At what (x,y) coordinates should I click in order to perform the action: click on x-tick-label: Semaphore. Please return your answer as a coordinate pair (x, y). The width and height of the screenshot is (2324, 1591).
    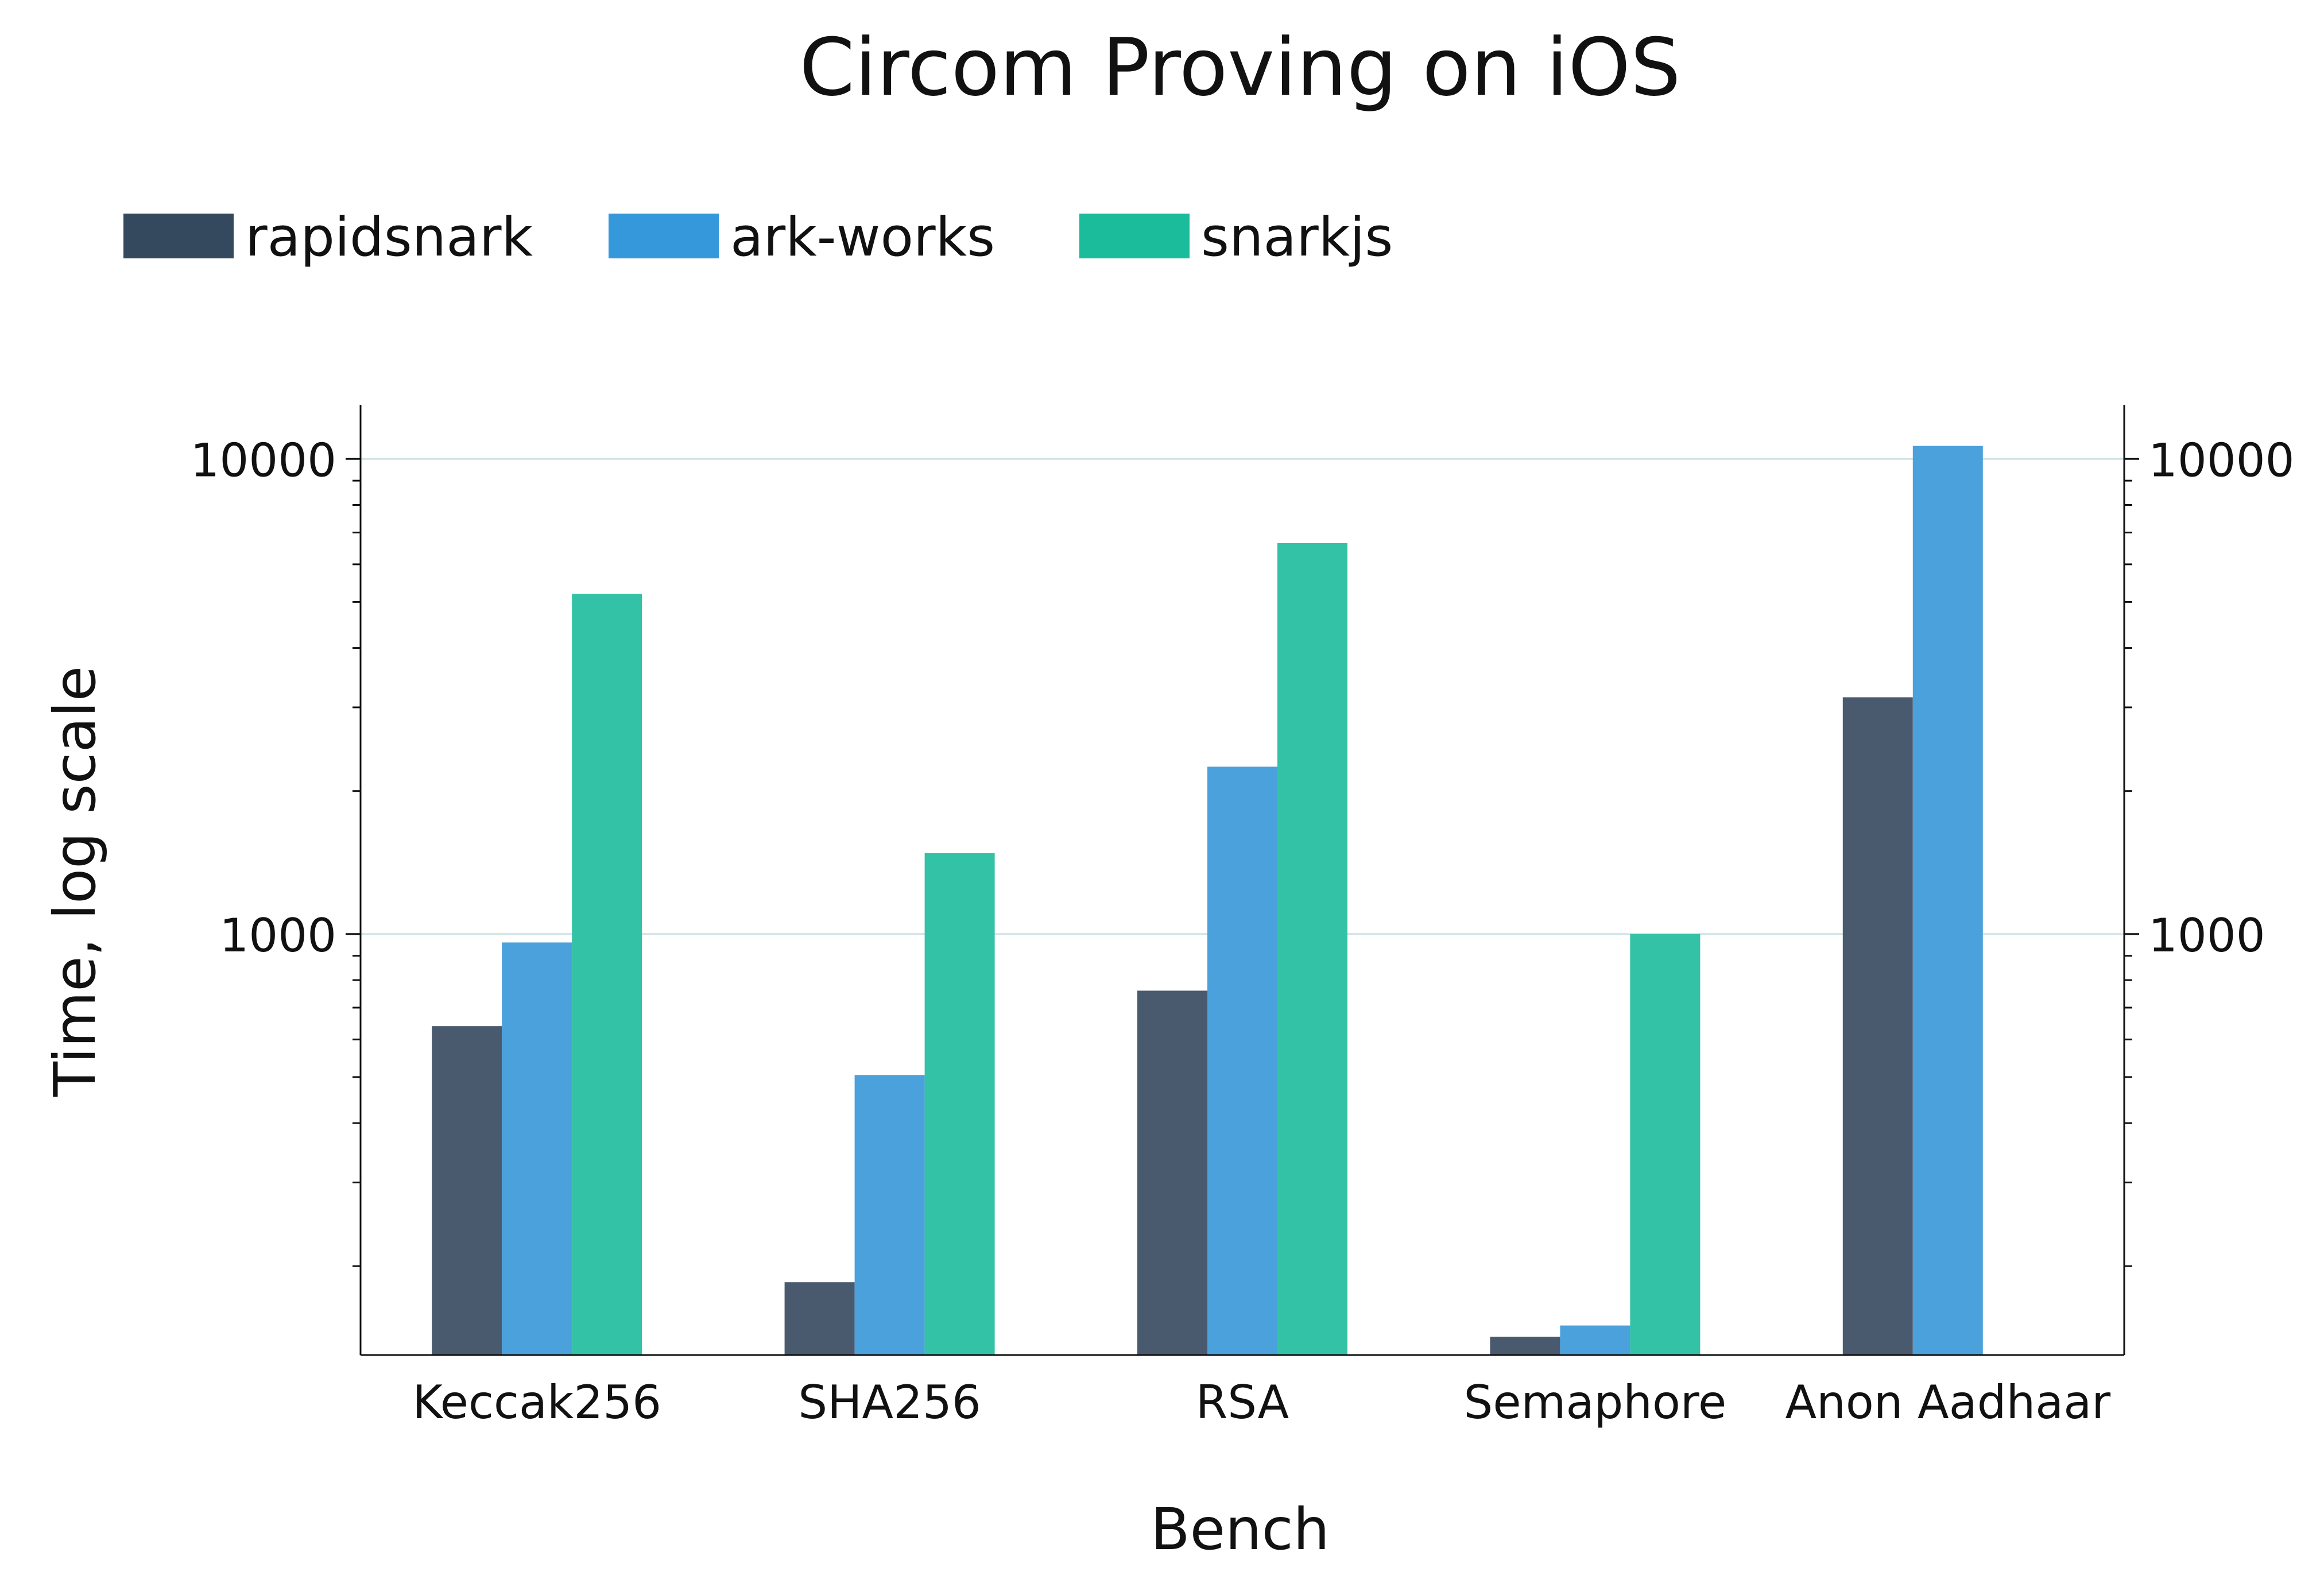
    Looking at the image, I should click on (1595, 1403).